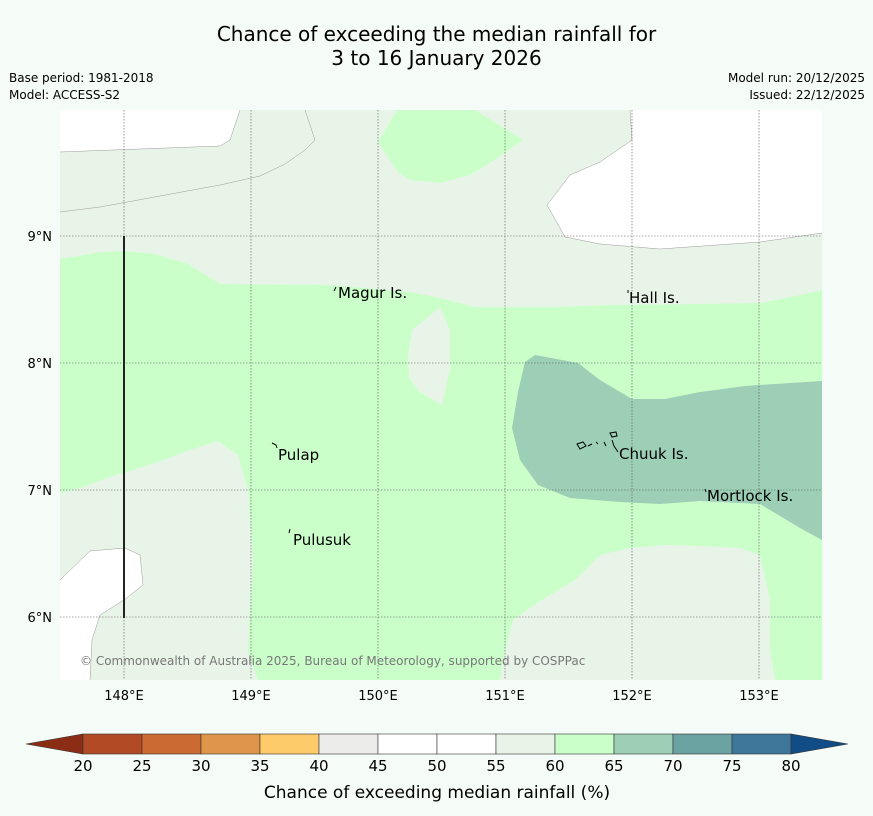 The image size is (873, 816). I want to click on place-pulusuk: Pulusuk, so click(322, 540).